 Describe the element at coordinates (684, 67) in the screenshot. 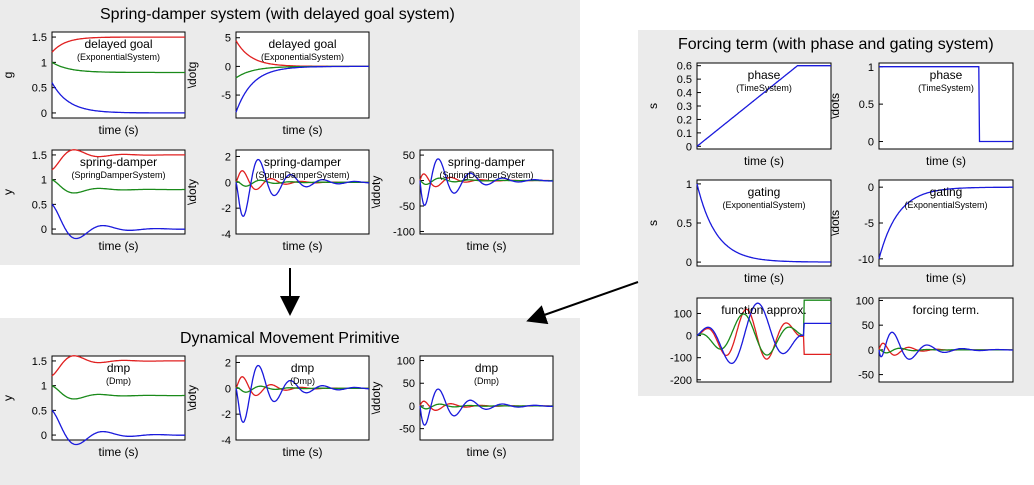

I see `y-tick-label: 0.6` at that location.